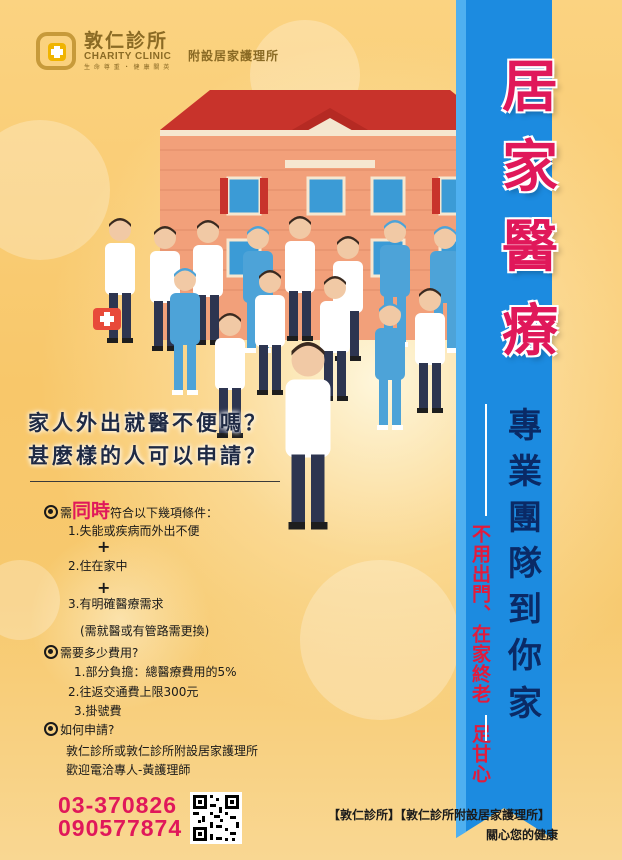  I want to click on separator, so click(155, 481).